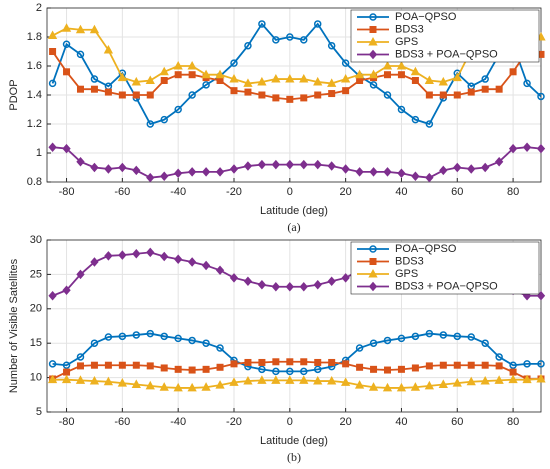 The image size is (550, 469). Describe the element at coordinates (290, 422) in the screenshot. I see `x-tick-label: 0` at that location.